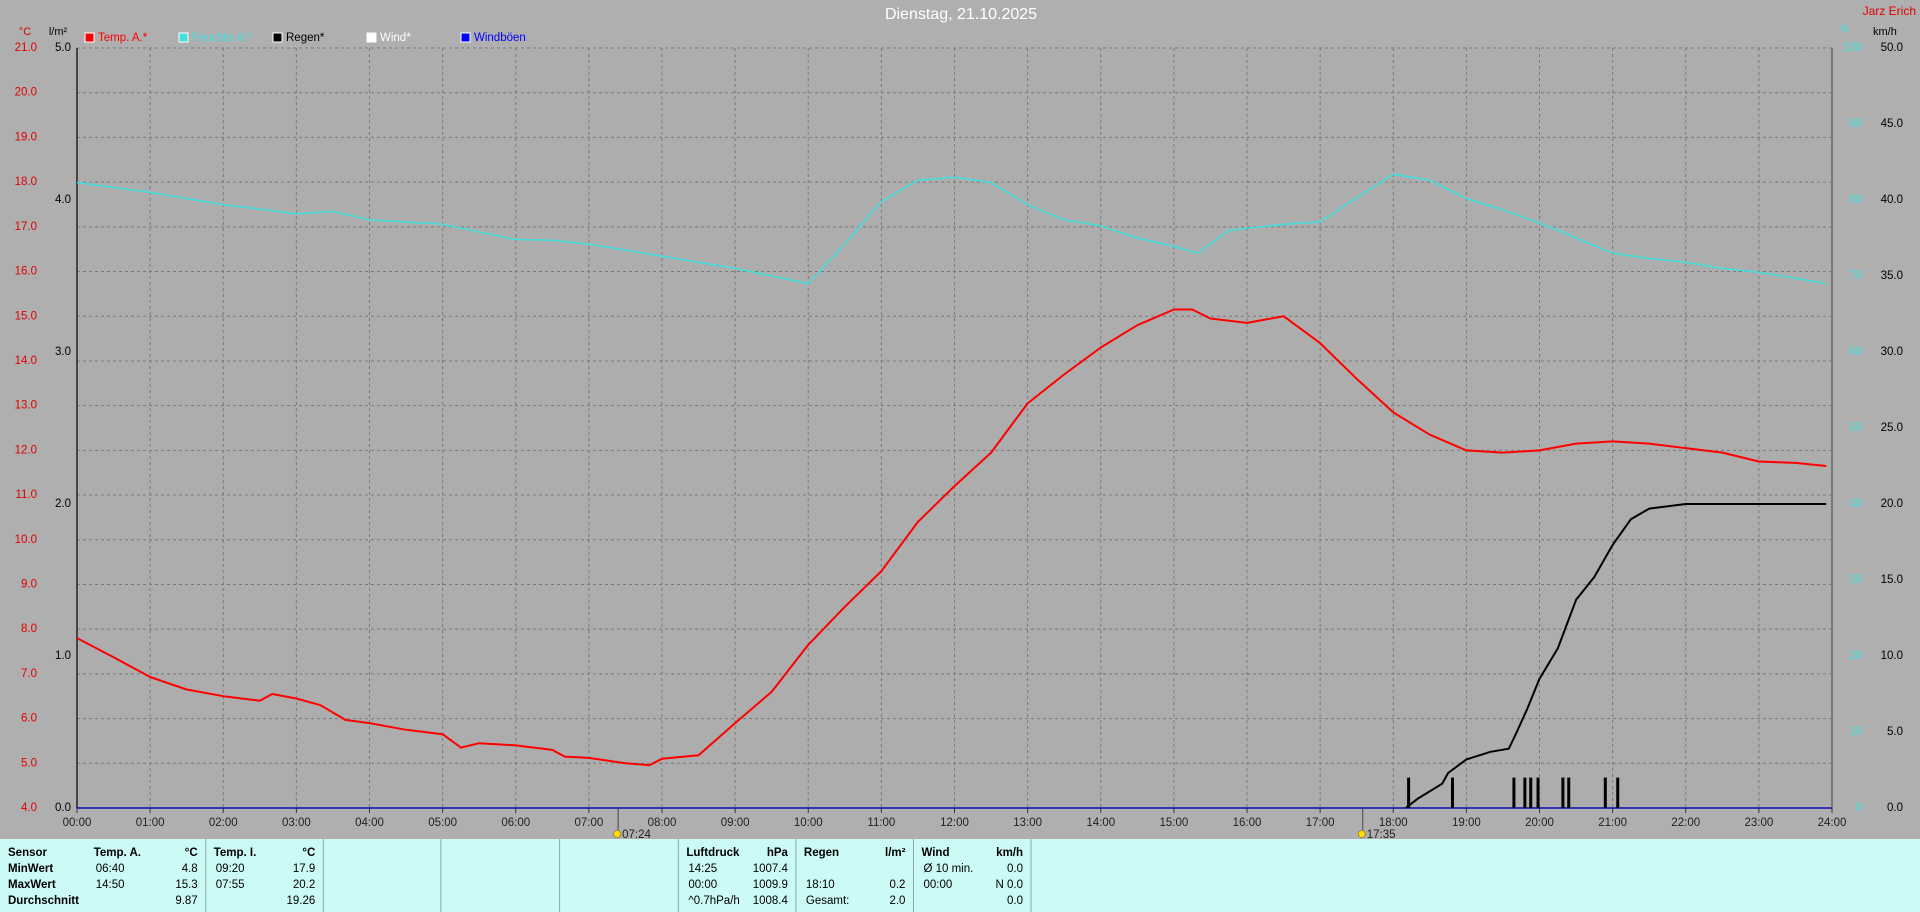  I want to click on stats-value: 9.87, so click(186, 901).